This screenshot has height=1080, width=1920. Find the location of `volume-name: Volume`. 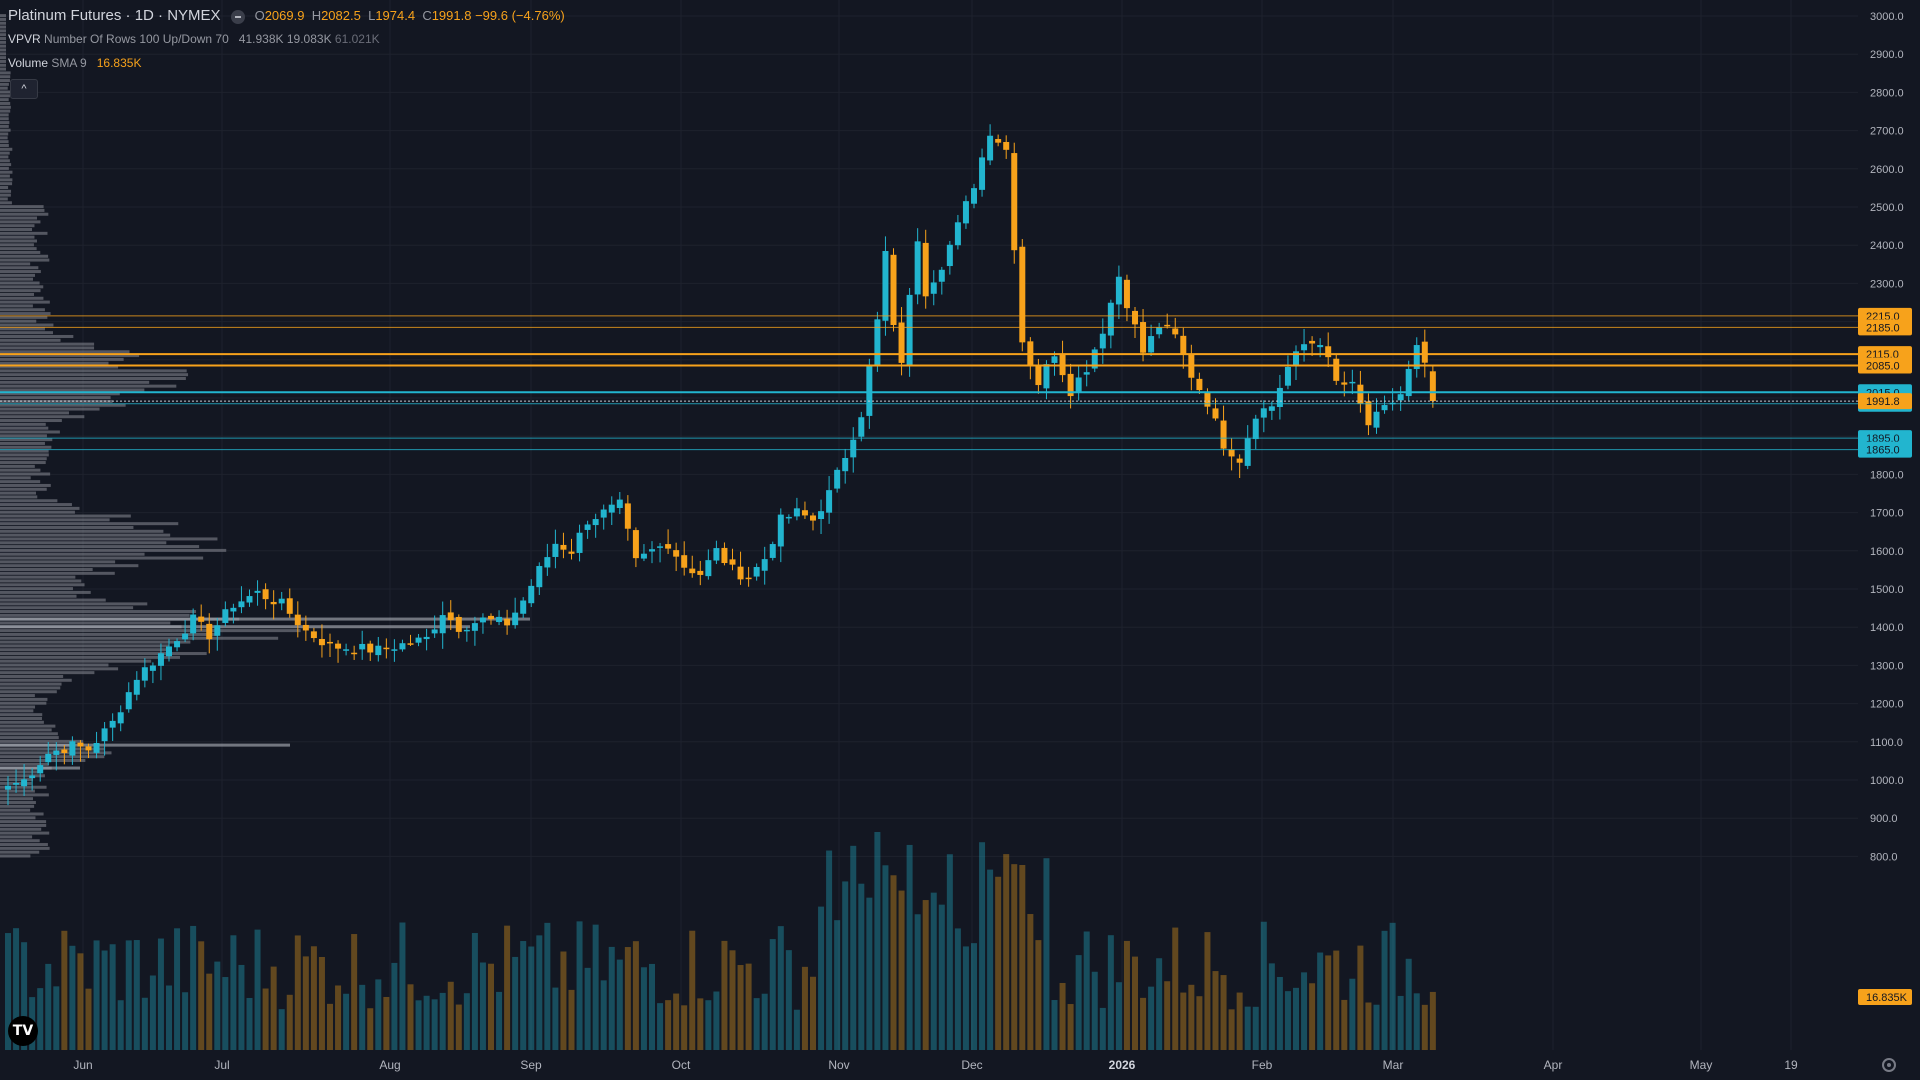

volume-name: Volume is located at coordinates (28, 63).